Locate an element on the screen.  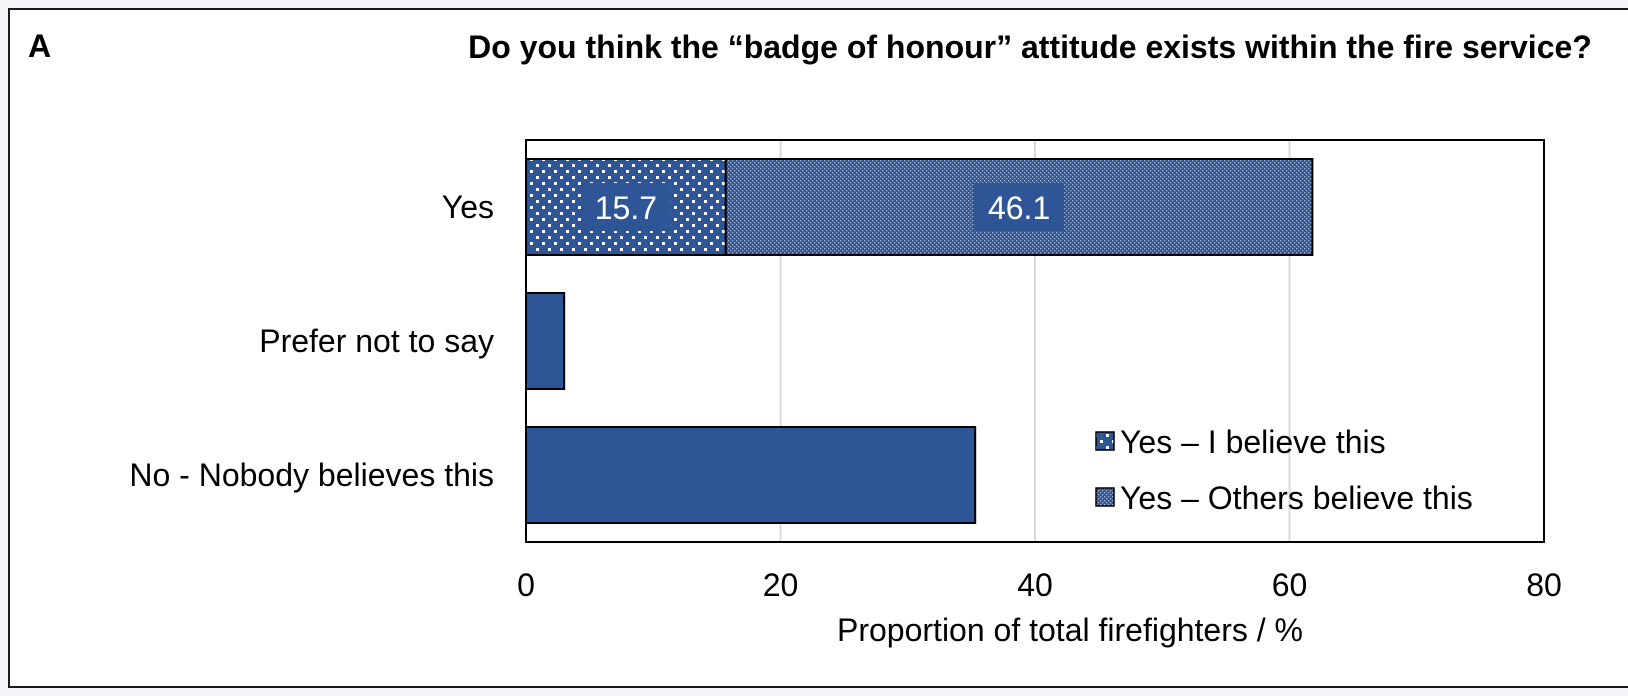
data-labels: 15.7 46.1 is located at coordinates (822, 207).